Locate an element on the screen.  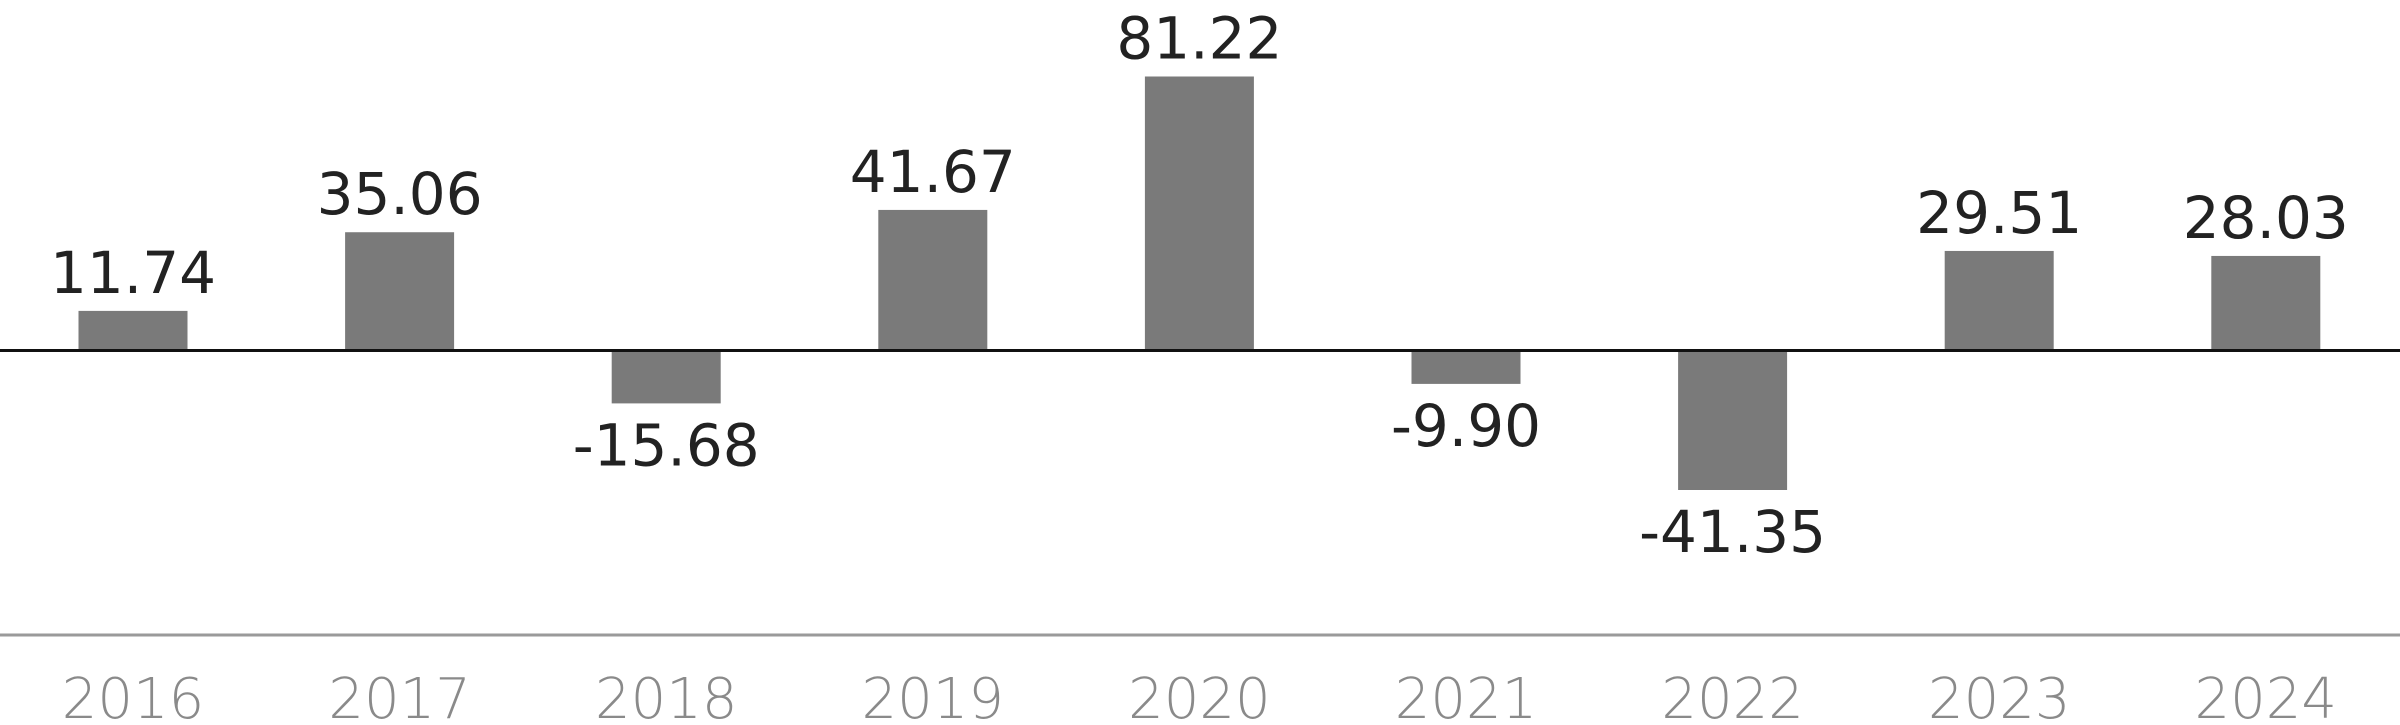
value-label: 11.74 is located at coordinates (133, 273).